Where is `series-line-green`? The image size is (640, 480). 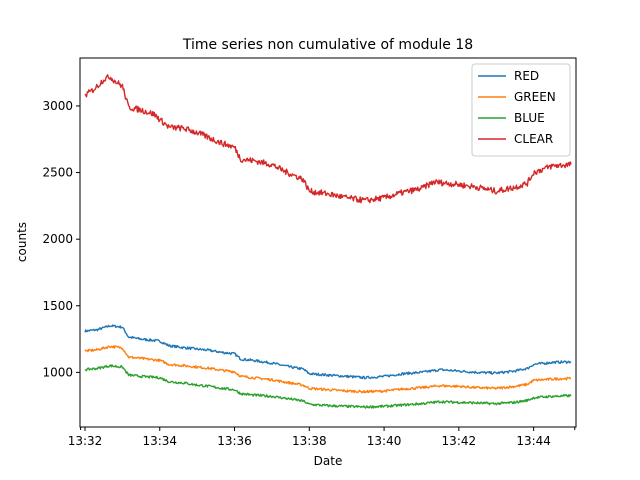
series-line-green is located at coordinates (328, 369).